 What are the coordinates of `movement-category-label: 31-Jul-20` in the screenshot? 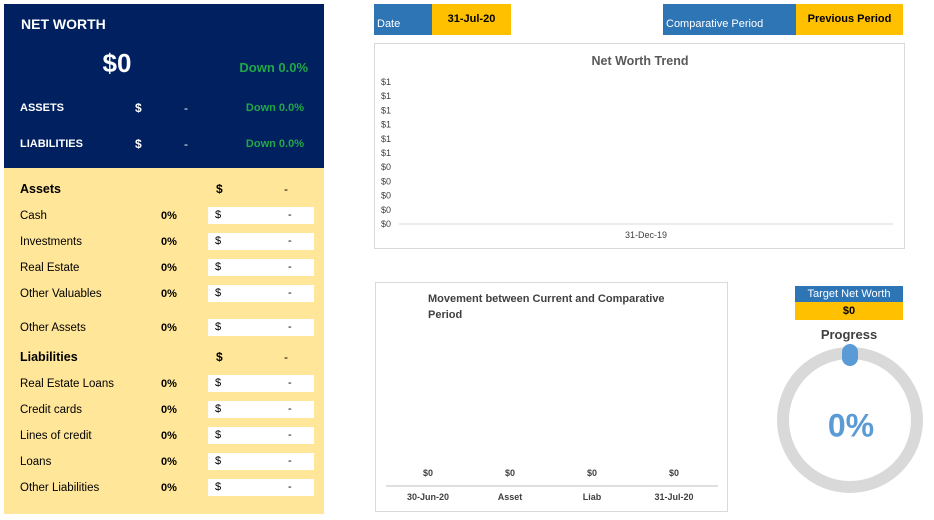 It's located at (673, 497).